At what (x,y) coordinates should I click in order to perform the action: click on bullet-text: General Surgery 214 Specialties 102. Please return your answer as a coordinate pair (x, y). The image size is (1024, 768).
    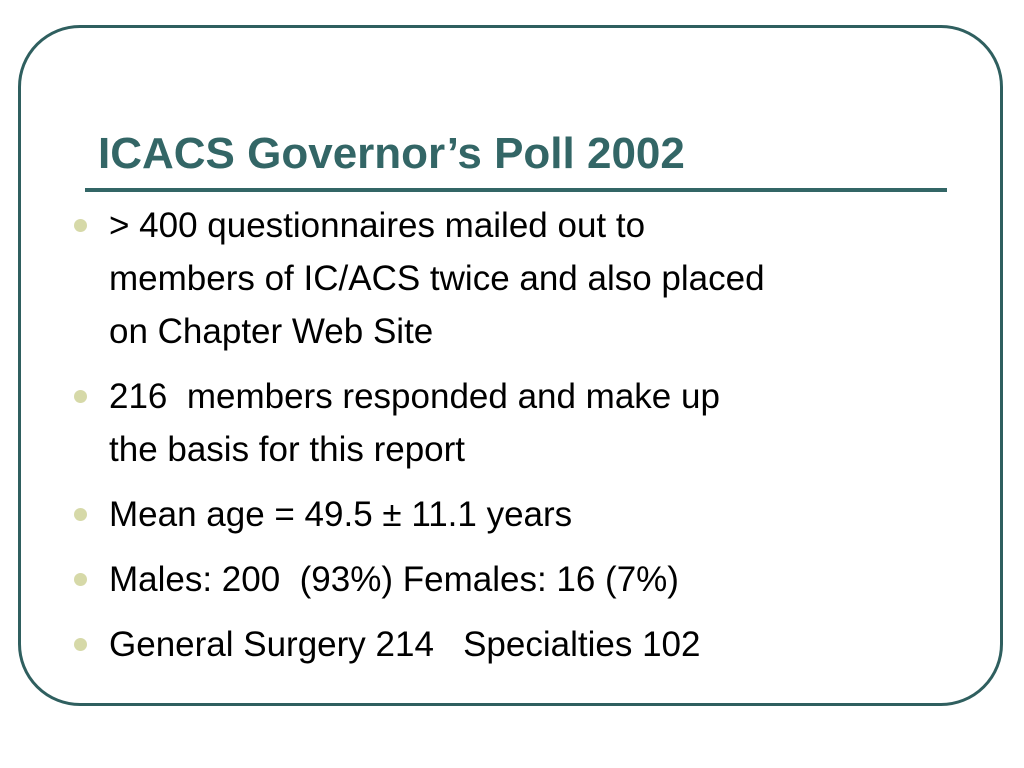
    Looking at the image, I should click on (405, 644).